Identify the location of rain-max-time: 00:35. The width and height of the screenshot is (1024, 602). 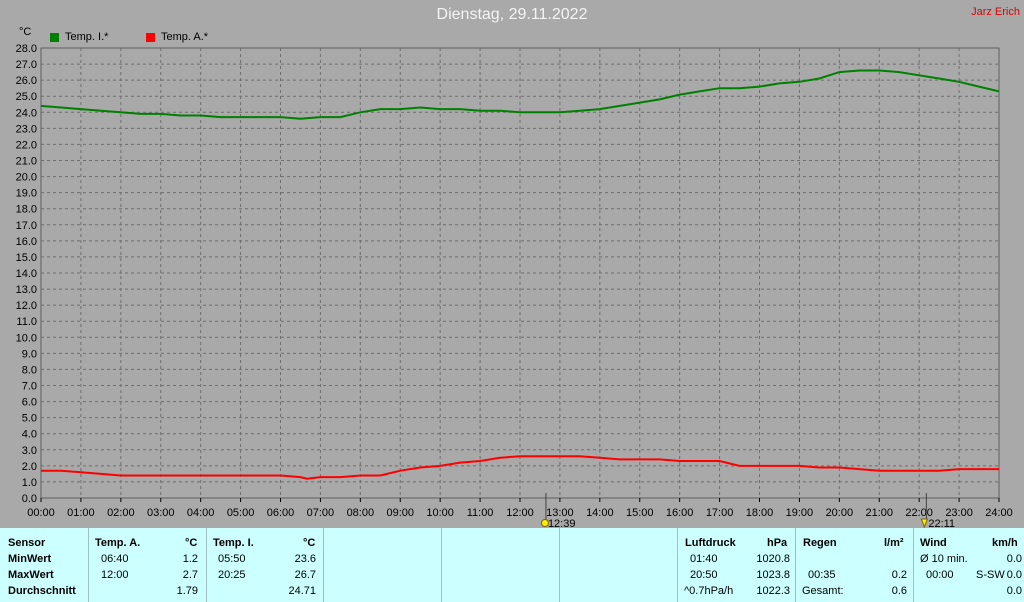
(822, 575).